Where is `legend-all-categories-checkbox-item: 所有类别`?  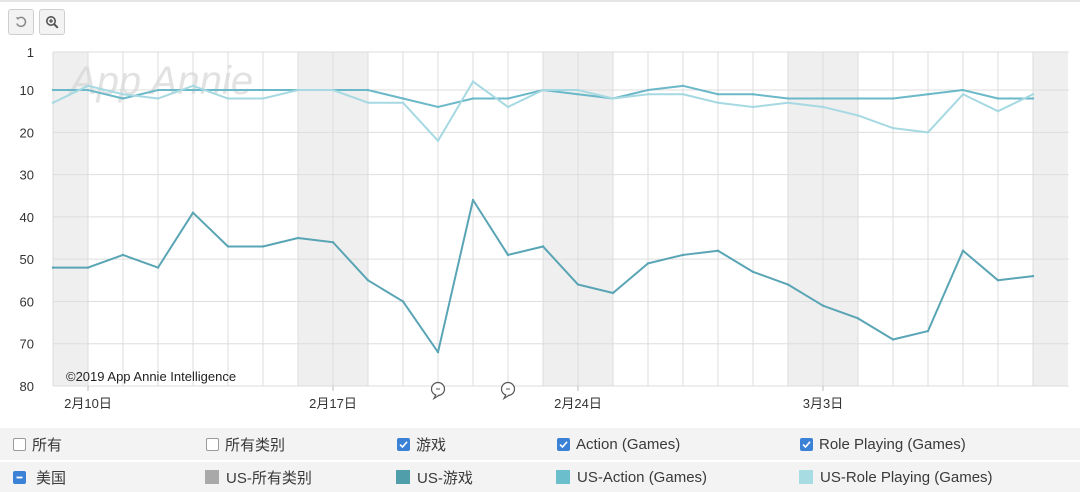
legend-all-categories-checkbox-item: 所有类别 is located at coordinates (245, 444).